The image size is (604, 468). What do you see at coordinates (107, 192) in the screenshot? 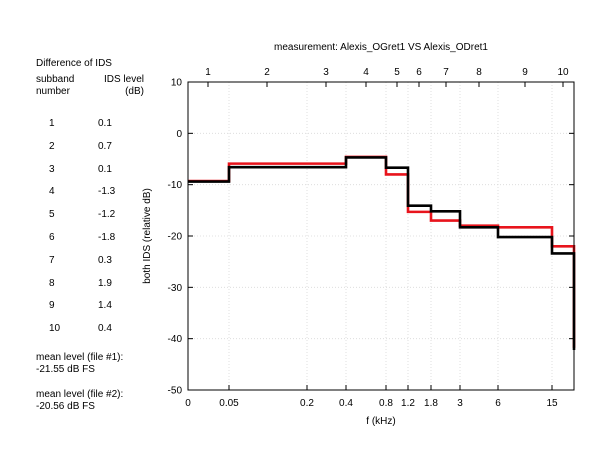
I see `ids-level-value: -1.3` at bounding box center [107, 192].